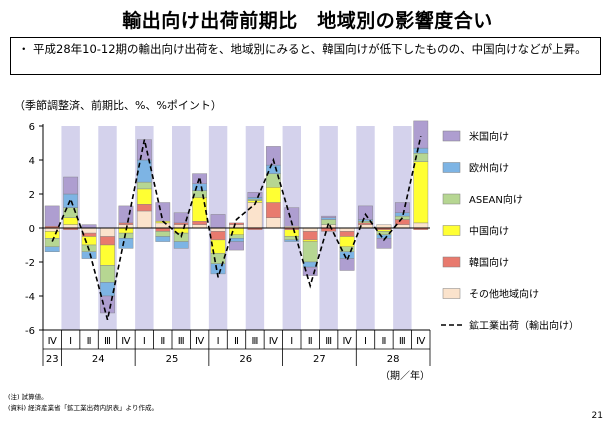 The width and height of the screenshot is (615, 426). Describe the element at coordinates (597, 416) in the screenshot. I see `page-number: 21` at that location.